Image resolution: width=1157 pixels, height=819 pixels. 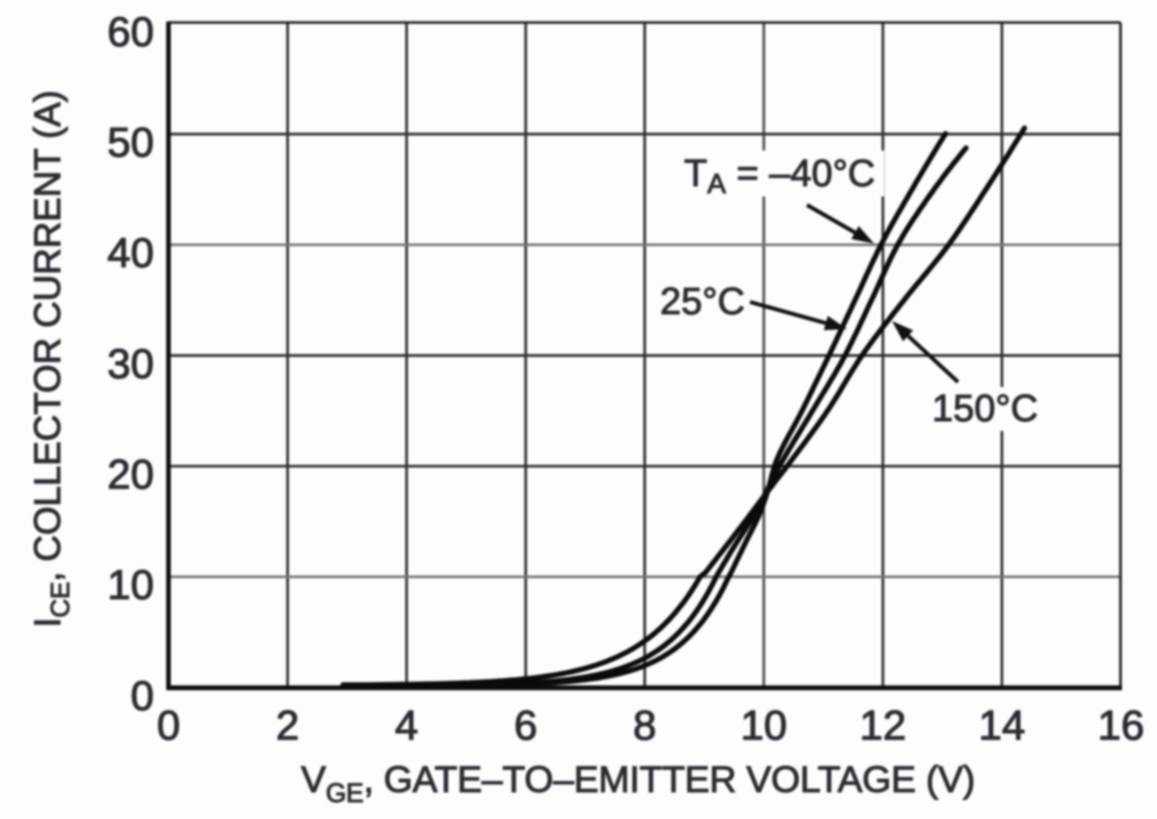 What do you see at coordinates (644, 725) in the screenshot?
I see `svg-text: 8` at bounding box center [644, 725].